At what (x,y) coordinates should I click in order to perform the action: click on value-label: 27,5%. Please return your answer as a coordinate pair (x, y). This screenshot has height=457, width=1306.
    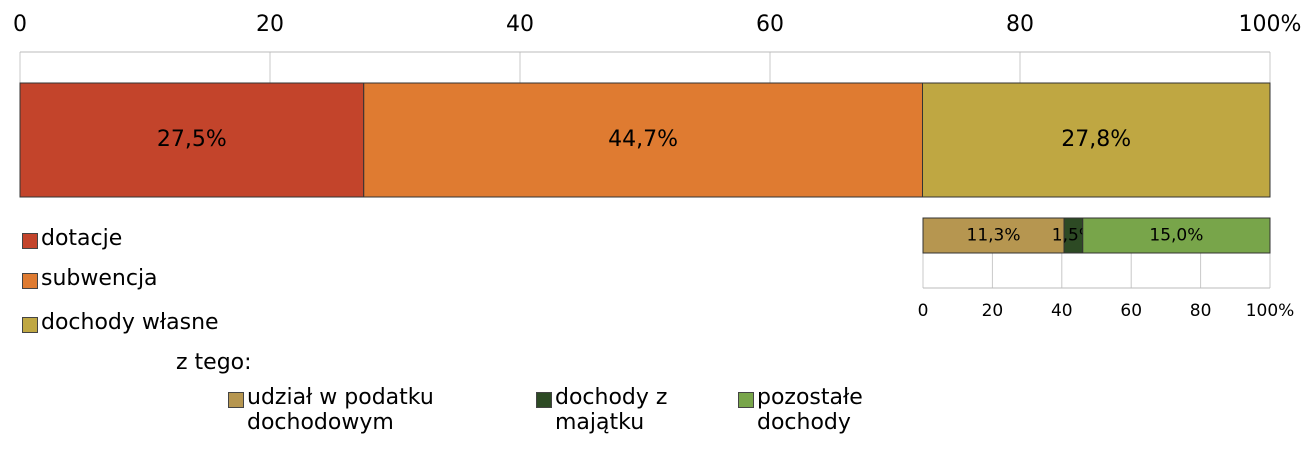
    Looking at the image, I should click on (192, 139).